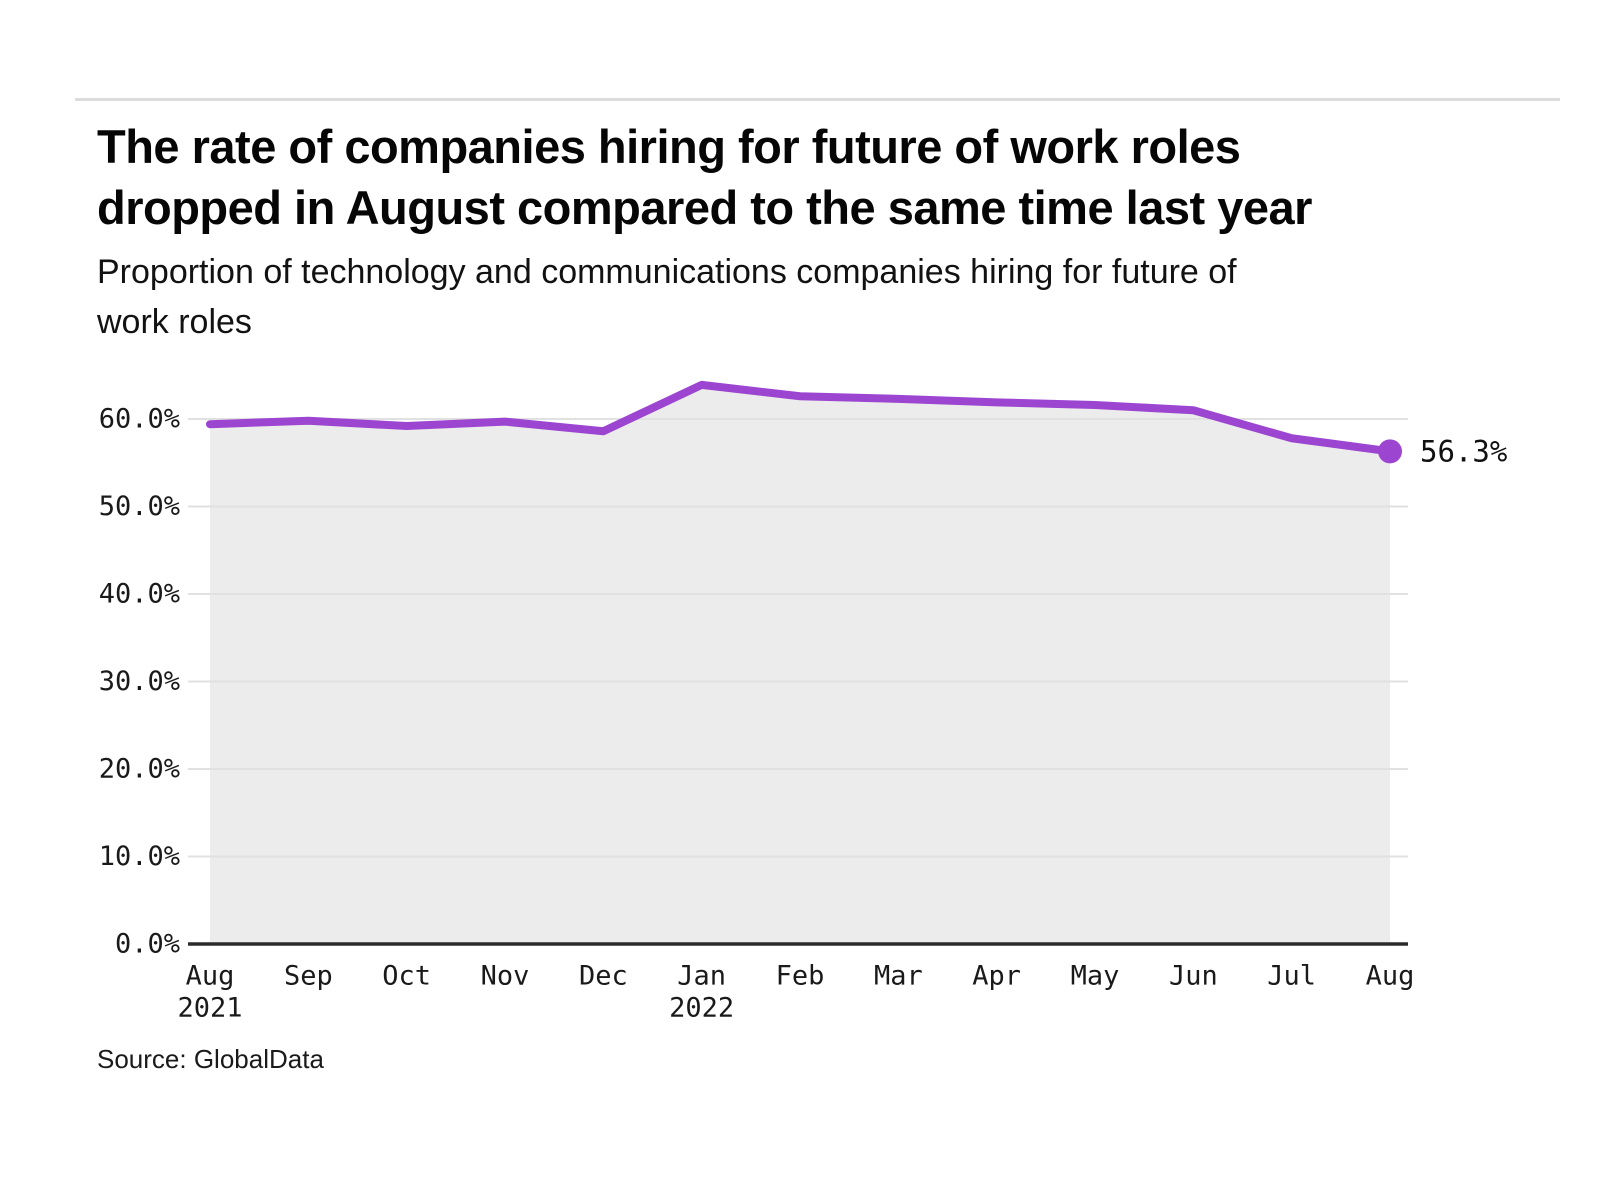  Describe the element at coordinates (1291, 976) in the screenshot. I see `x-tick-label: Jul` at that location.